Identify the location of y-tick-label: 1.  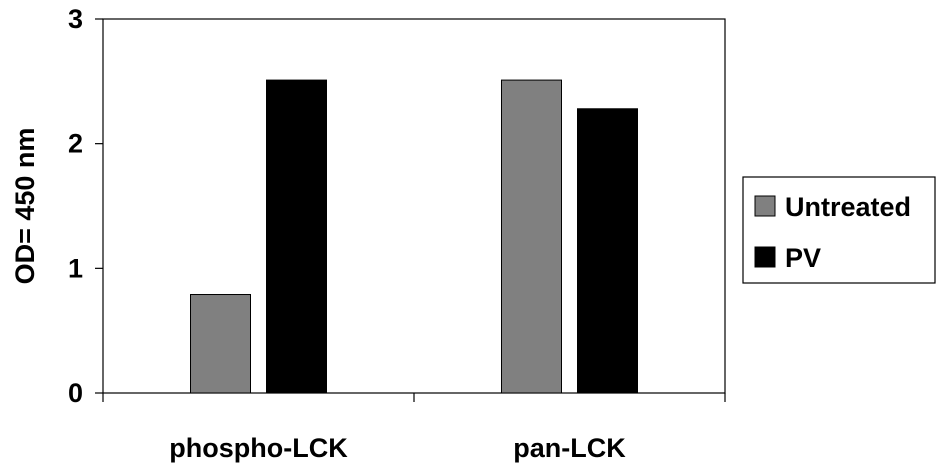
(75, 268).